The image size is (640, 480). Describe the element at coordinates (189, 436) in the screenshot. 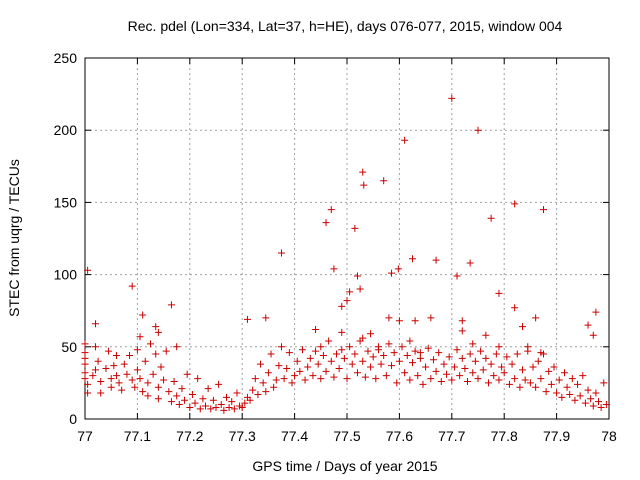

I see `x-tick-label: 77.2` at that location.